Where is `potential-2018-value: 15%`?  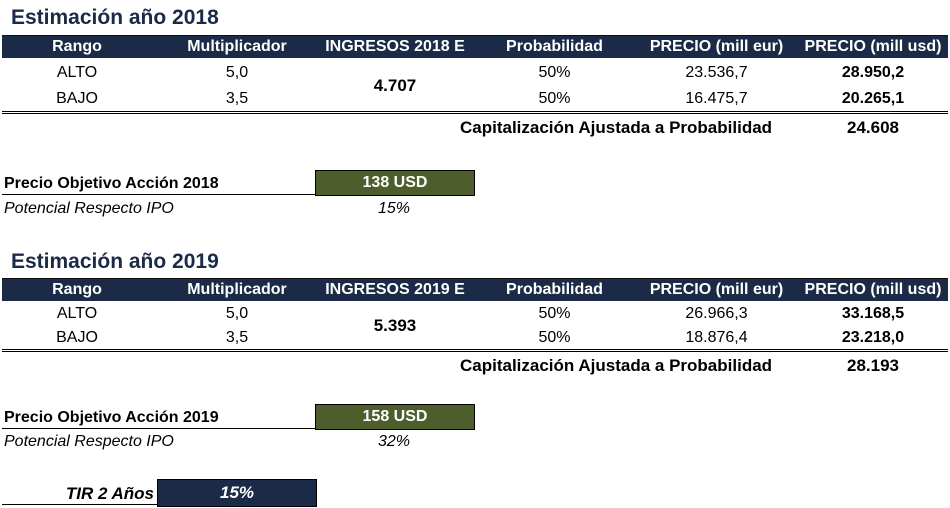
potential-2018-value: 15% is located at coordinates (394, 208).